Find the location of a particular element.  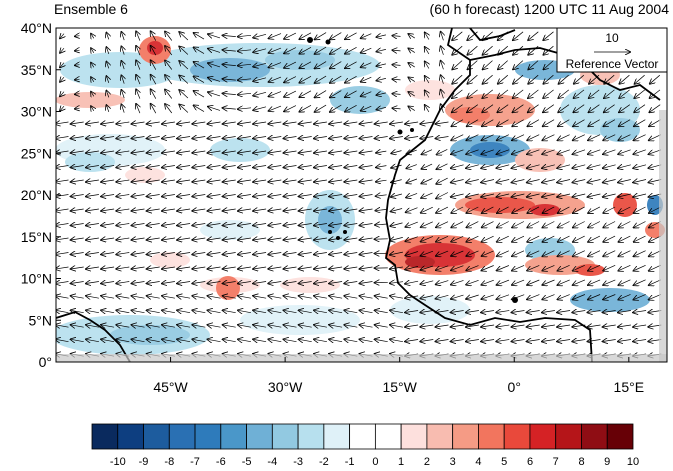

lat-tick-label: 20°N is located at coordinates (36, 195).